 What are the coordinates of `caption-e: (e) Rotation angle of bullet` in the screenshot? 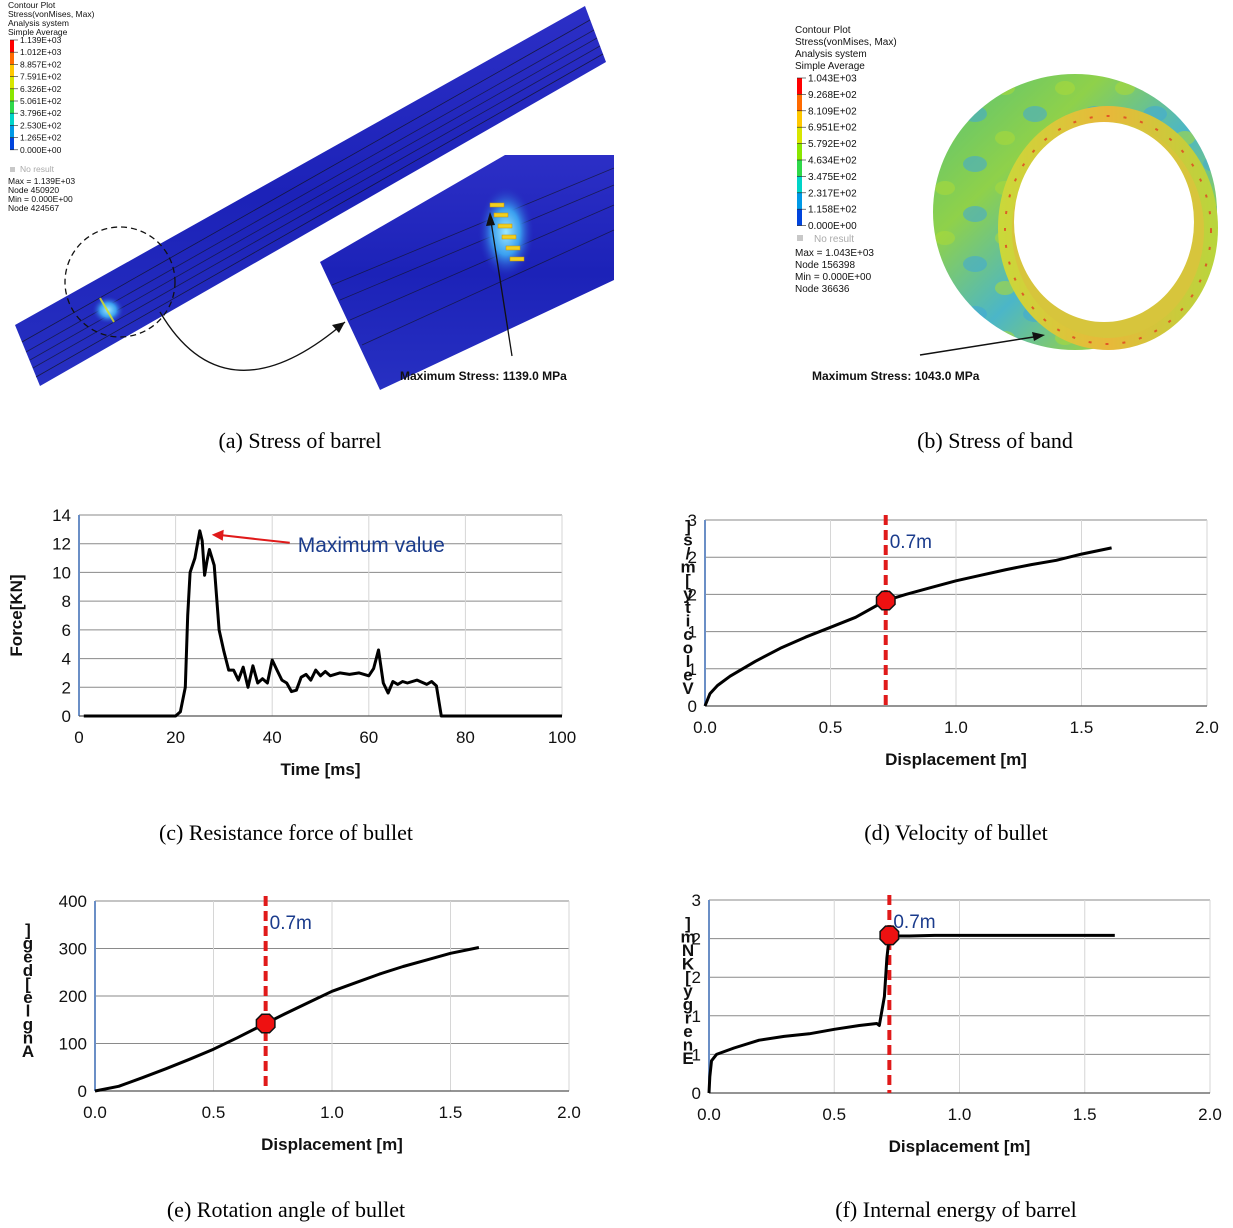 It's located at (286, 1209).